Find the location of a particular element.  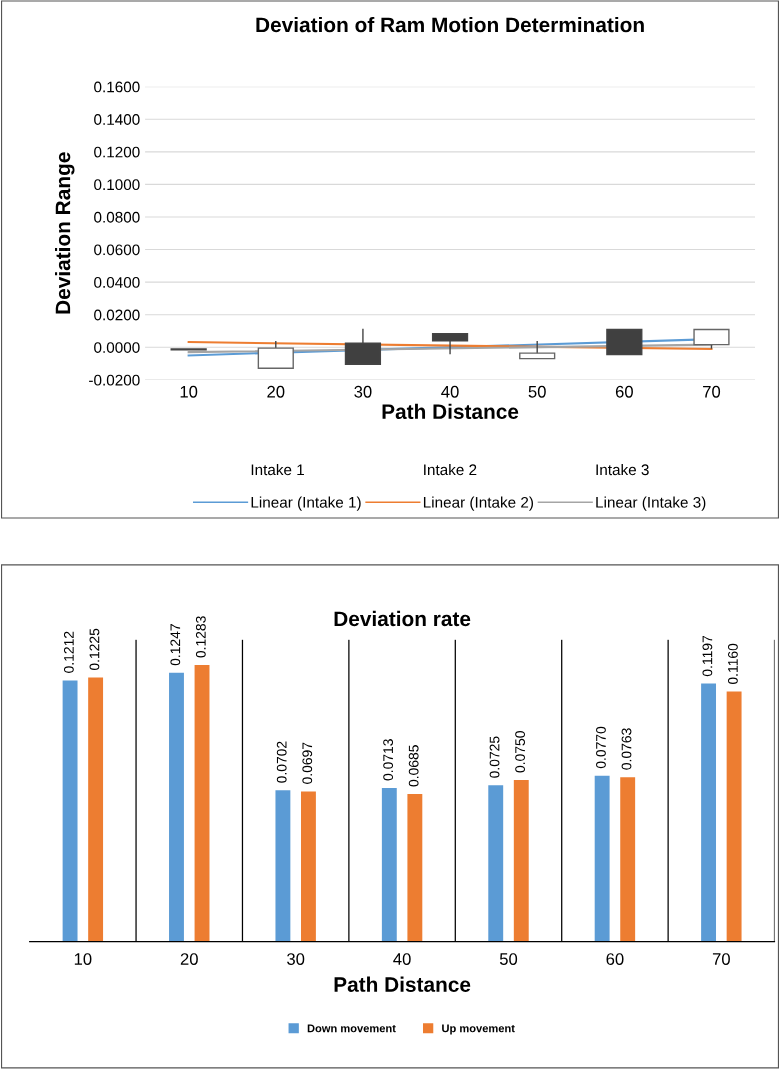

data-label: 0.1283 is located at coordinates (200, 637).